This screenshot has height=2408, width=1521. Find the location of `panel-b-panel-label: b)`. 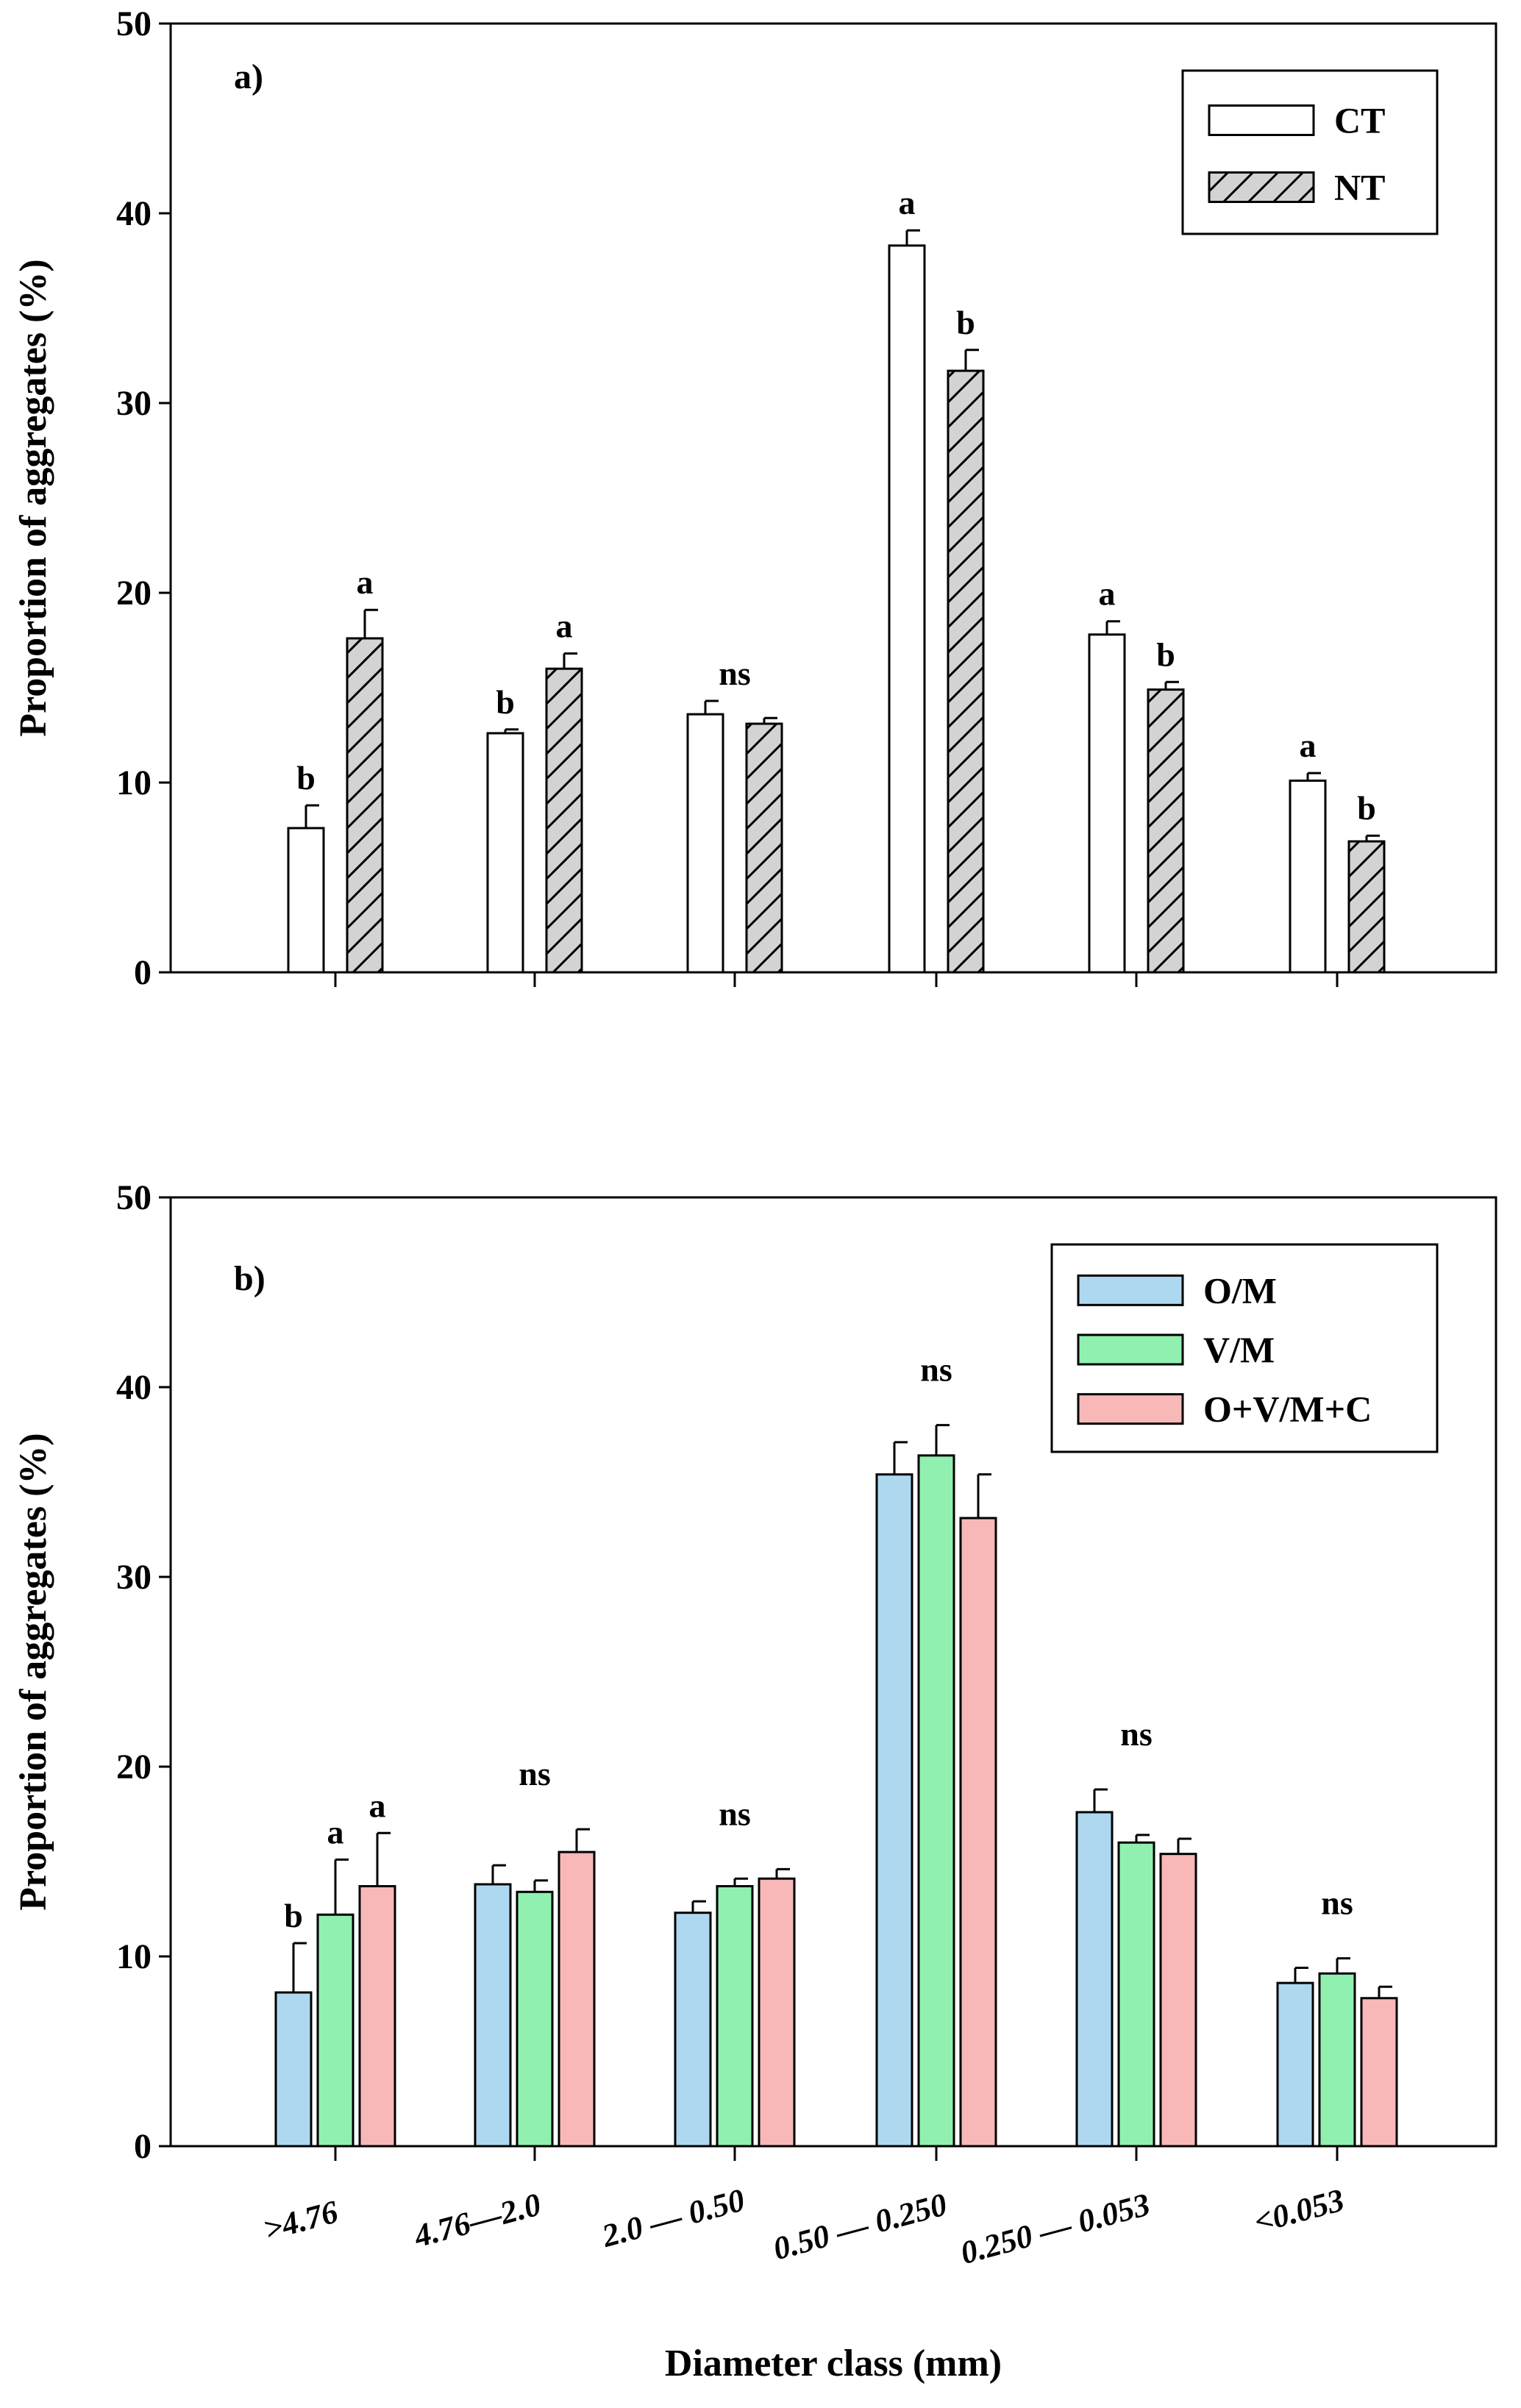

panel-b-panel-label: b) is located at coordinates (250, 1278).